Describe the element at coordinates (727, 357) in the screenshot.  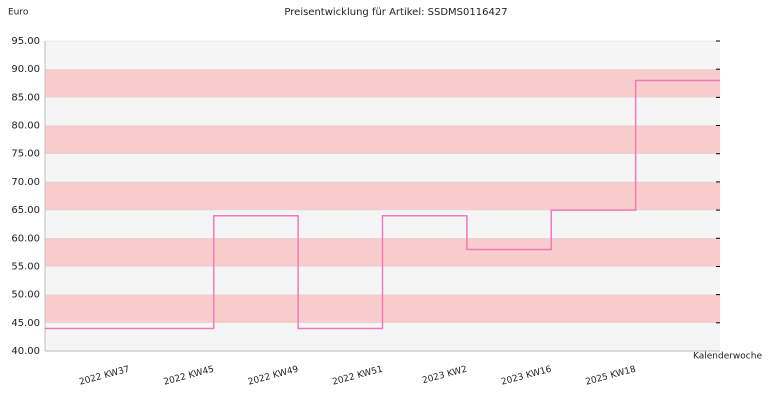
I see `x-axis-title: Kalenderwoche` at that location.